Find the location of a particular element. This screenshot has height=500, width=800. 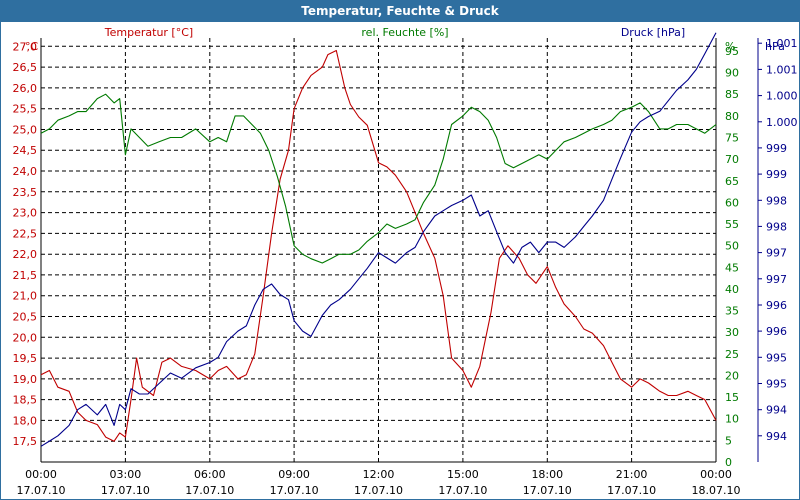

temperature-tick-label: 23,0 is located at coordinates (25, 213).